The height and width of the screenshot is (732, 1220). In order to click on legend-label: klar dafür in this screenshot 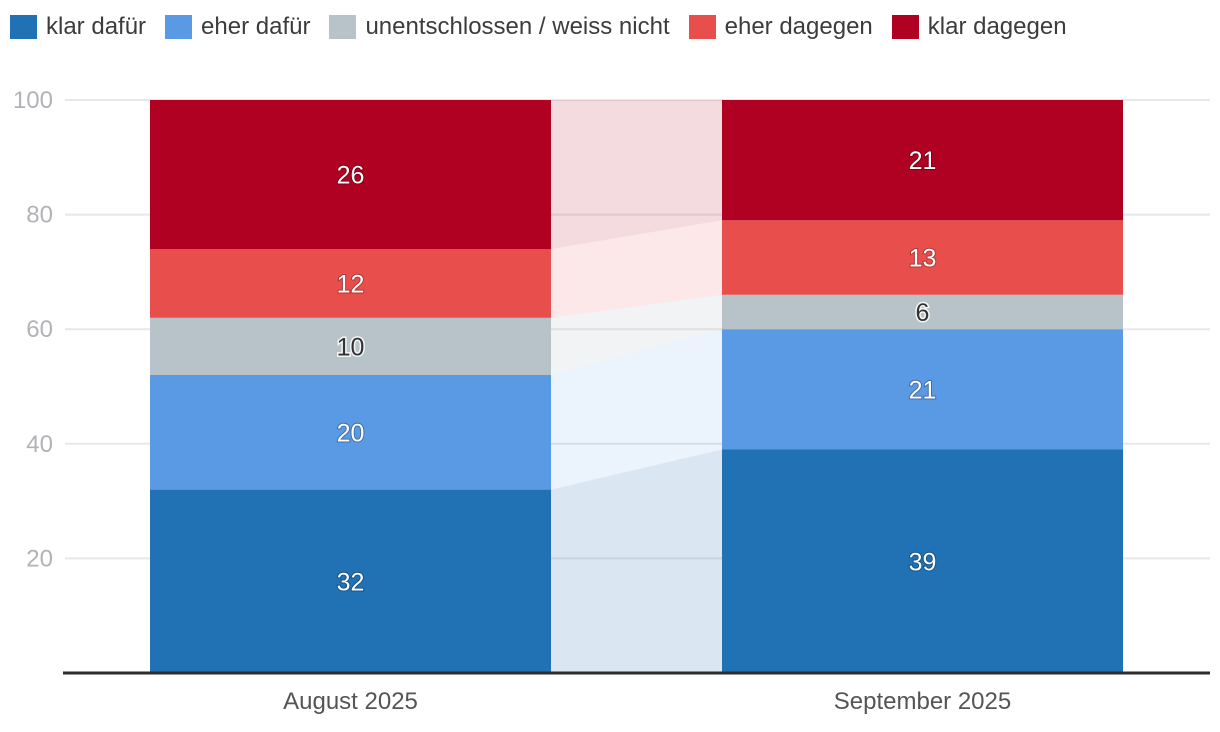, I will do `click(96, 26)`.